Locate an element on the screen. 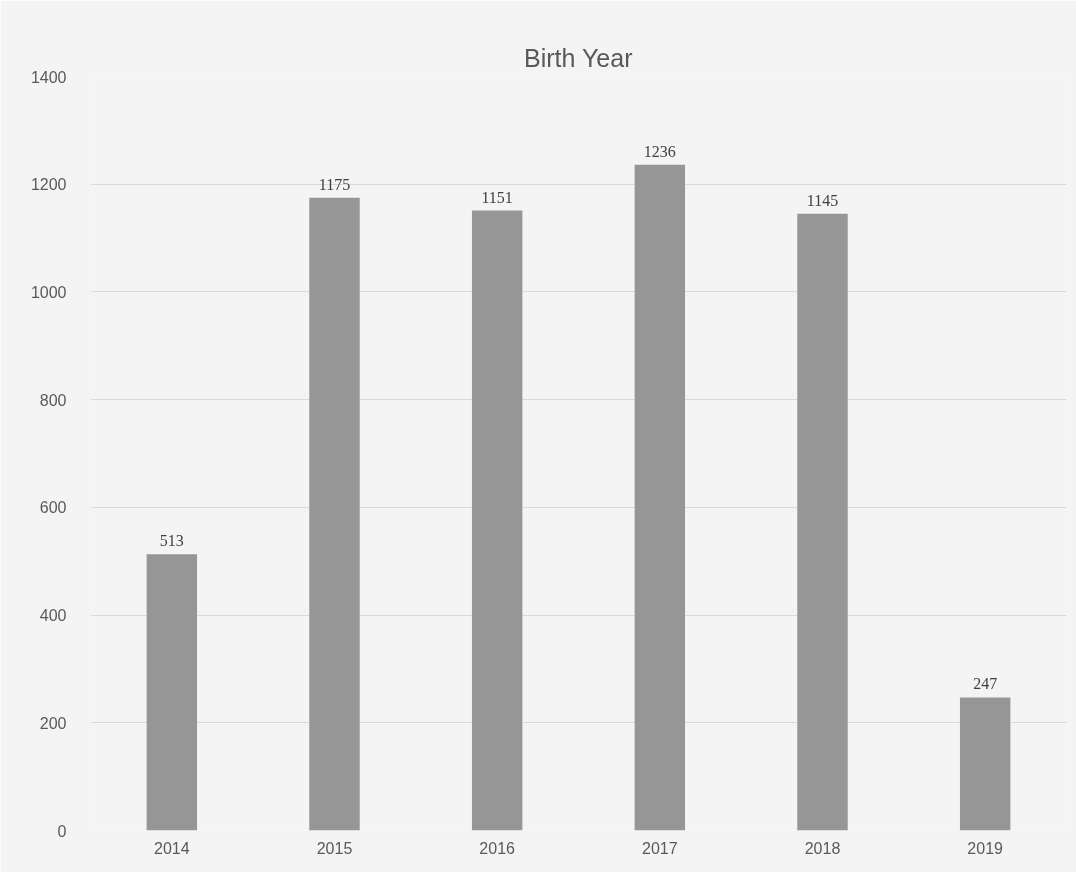  x-tick-label: 2017 is located at coordinates (660, 848).